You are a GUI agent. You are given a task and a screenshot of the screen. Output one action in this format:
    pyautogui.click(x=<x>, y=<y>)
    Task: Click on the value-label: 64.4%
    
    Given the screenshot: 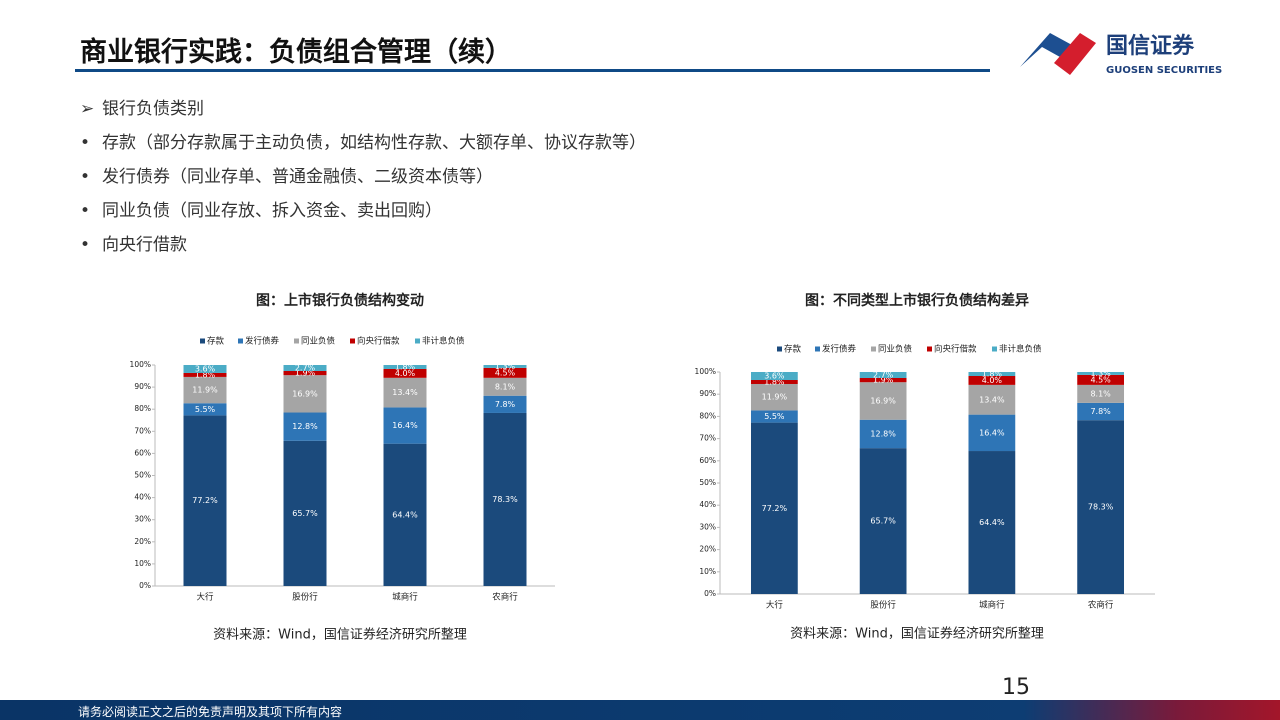 What is the action you would take?
    pyautogui.click(x=992, y=522)
    